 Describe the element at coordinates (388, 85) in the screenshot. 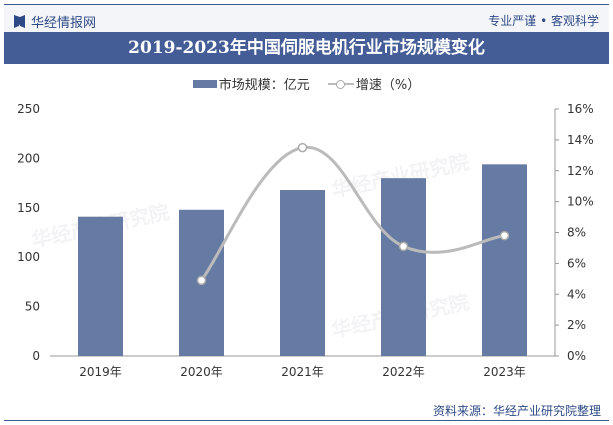

I see `legend-line-label: 增速（%）` at that location.